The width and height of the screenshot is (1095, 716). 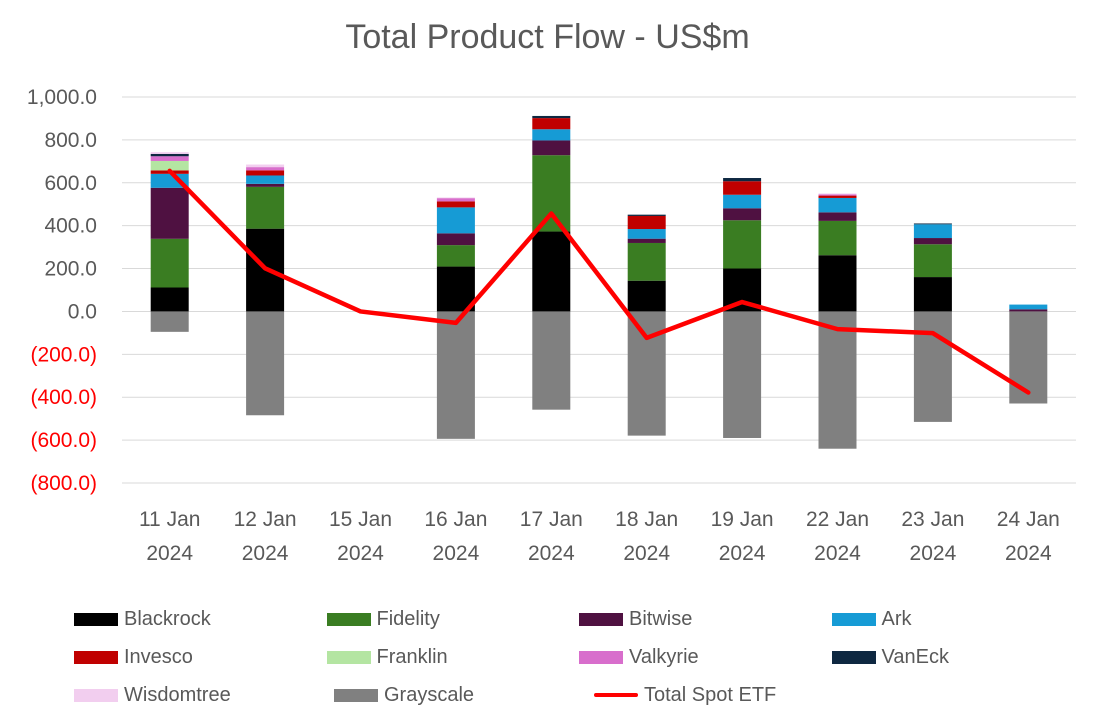 What do you see at coordinates (170, 519) in the screenshot?
I see `x-tick-label: 11 Jan` at bounding box center [170, 519].